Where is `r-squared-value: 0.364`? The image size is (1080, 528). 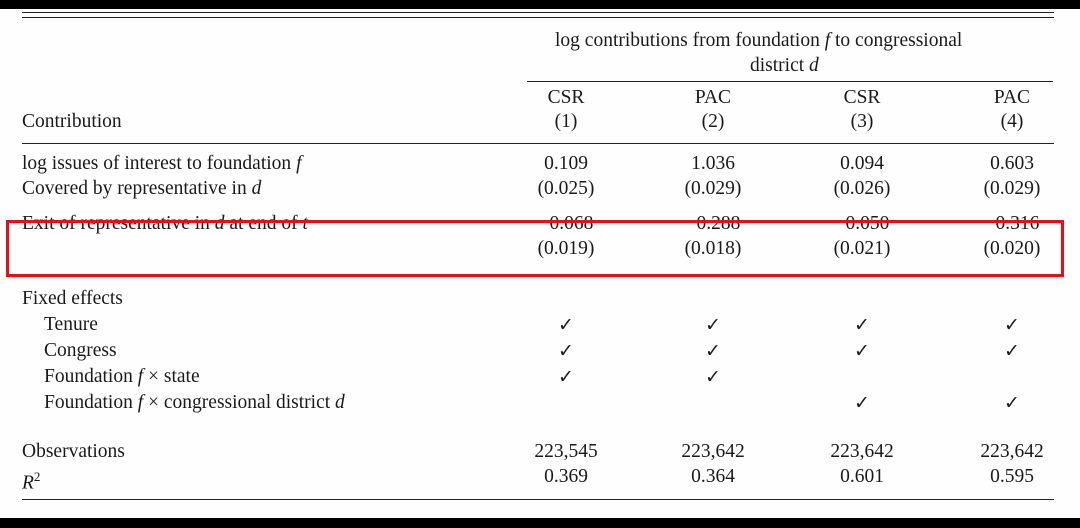 r-squared-value: 0.364 is located at coordinates (713, 476).